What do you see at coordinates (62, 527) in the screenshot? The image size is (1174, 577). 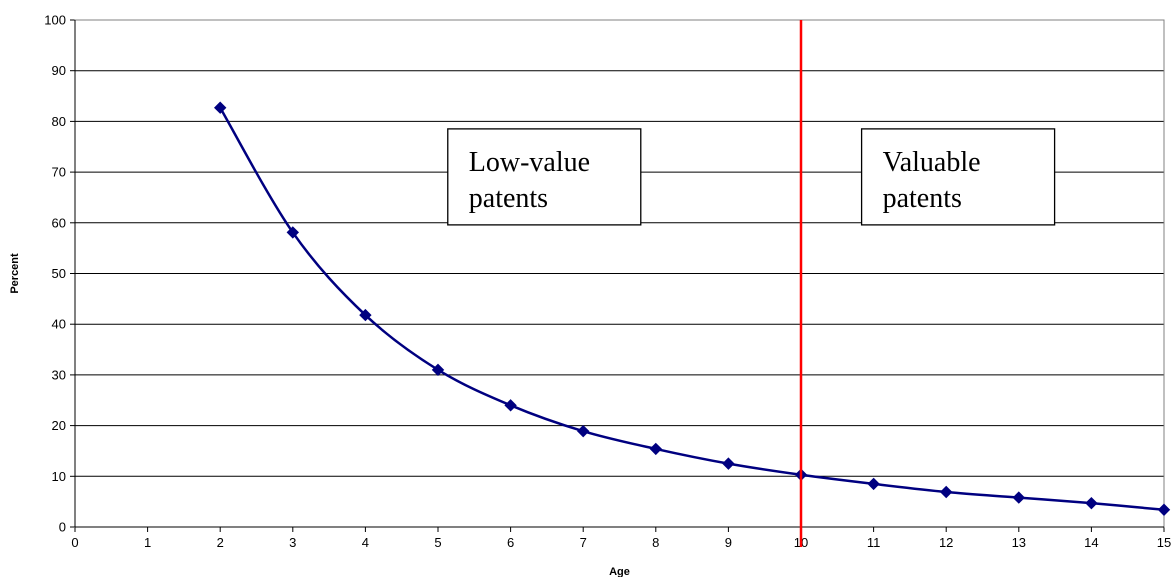 I see `y-tick-label: 0` at bounding box center [62, 527].